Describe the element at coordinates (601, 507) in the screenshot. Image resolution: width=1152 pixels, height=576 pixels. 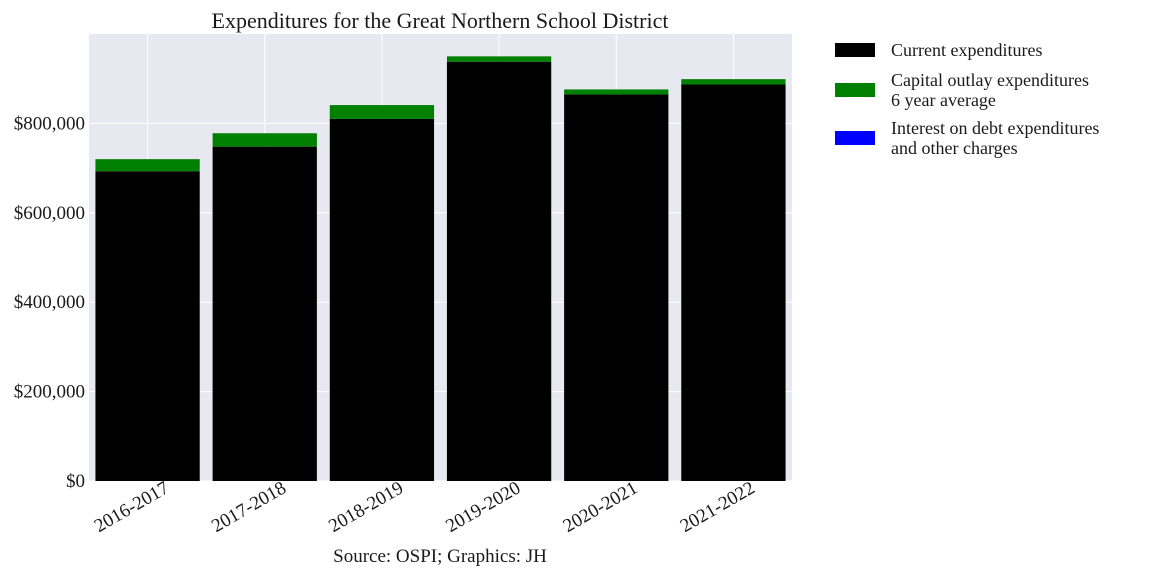
I see `x-tick-label: 2020-2021` at that location.